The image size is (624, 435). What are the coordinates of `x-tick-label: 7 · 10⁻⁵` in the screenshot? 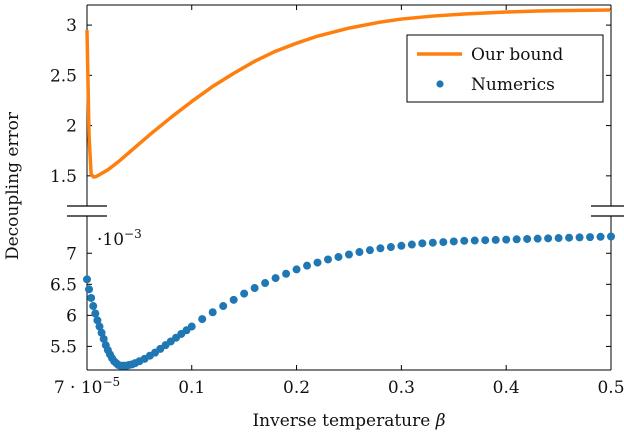 It's located at (87, 386).